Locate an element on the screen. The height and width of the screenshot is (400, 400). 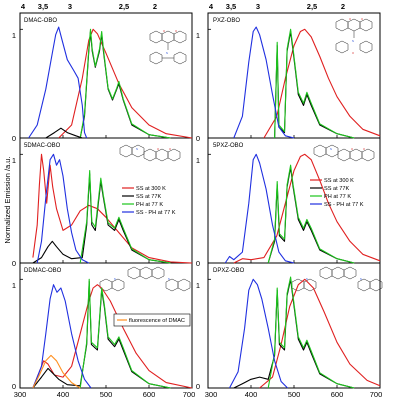
panel-label: 5DMAC-OBO is located at coordinates (42, 146).